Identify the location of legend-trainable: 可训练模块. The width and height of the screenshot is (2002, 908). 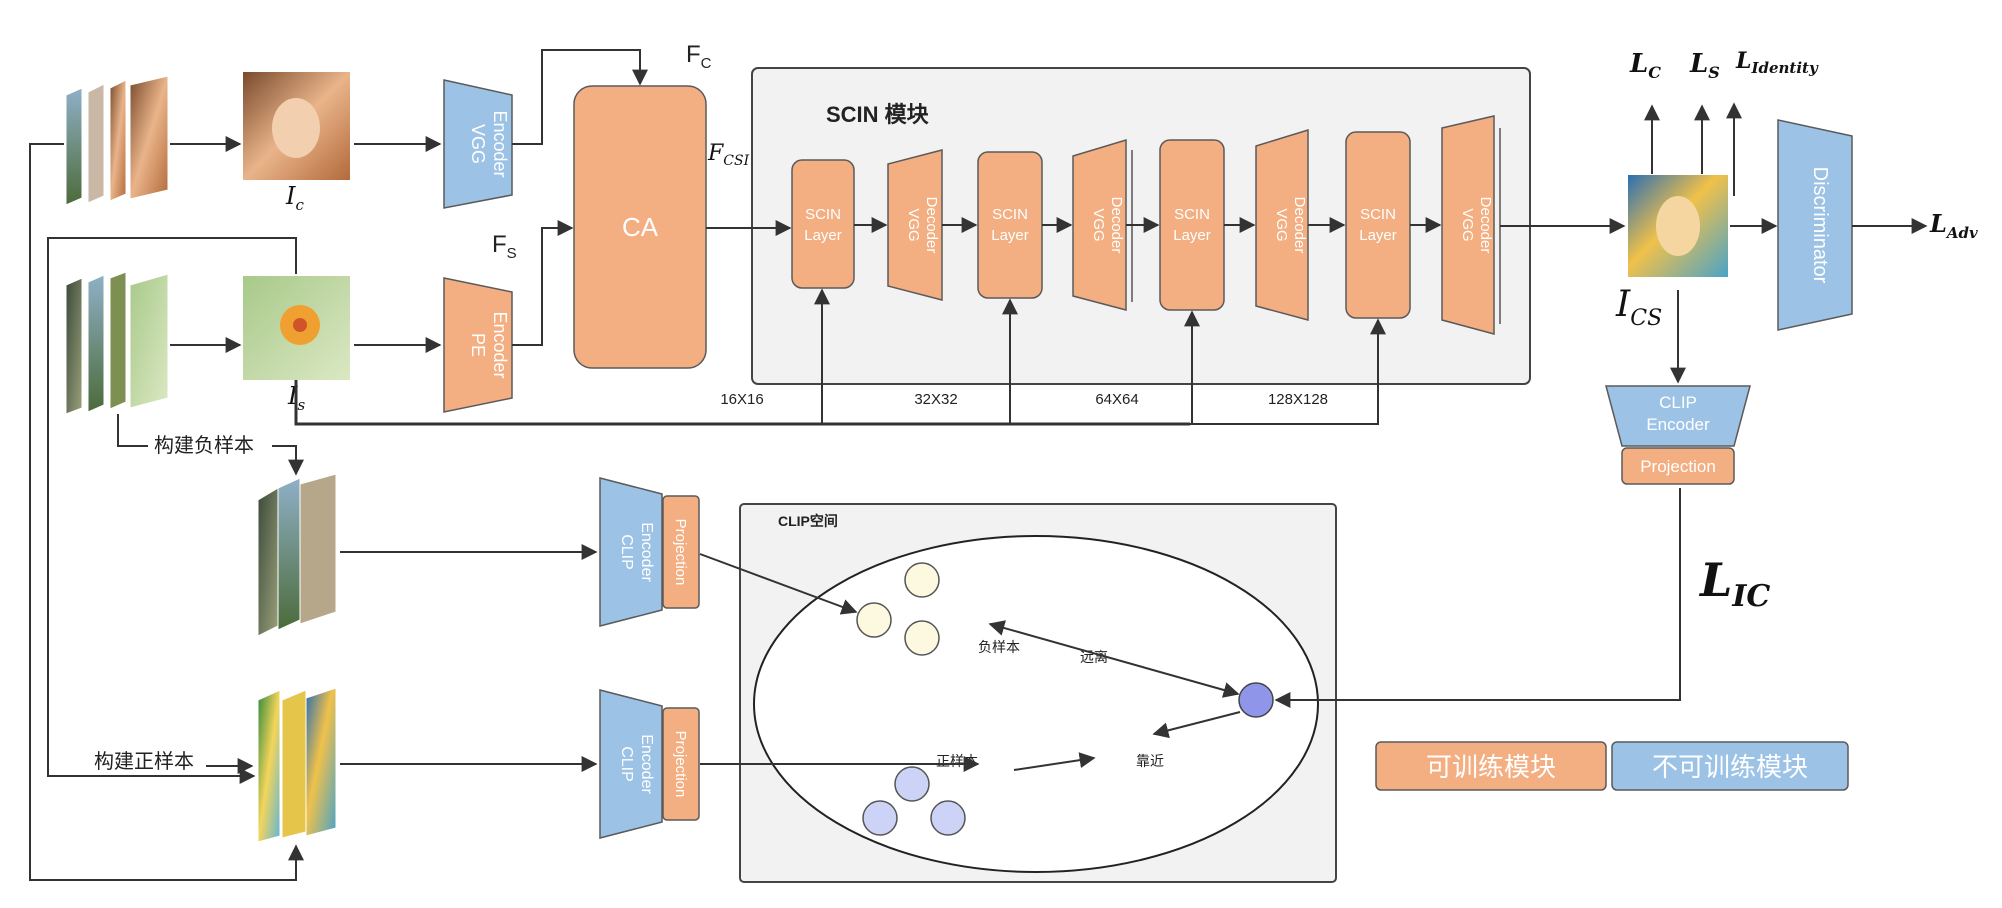
(1491, 766).